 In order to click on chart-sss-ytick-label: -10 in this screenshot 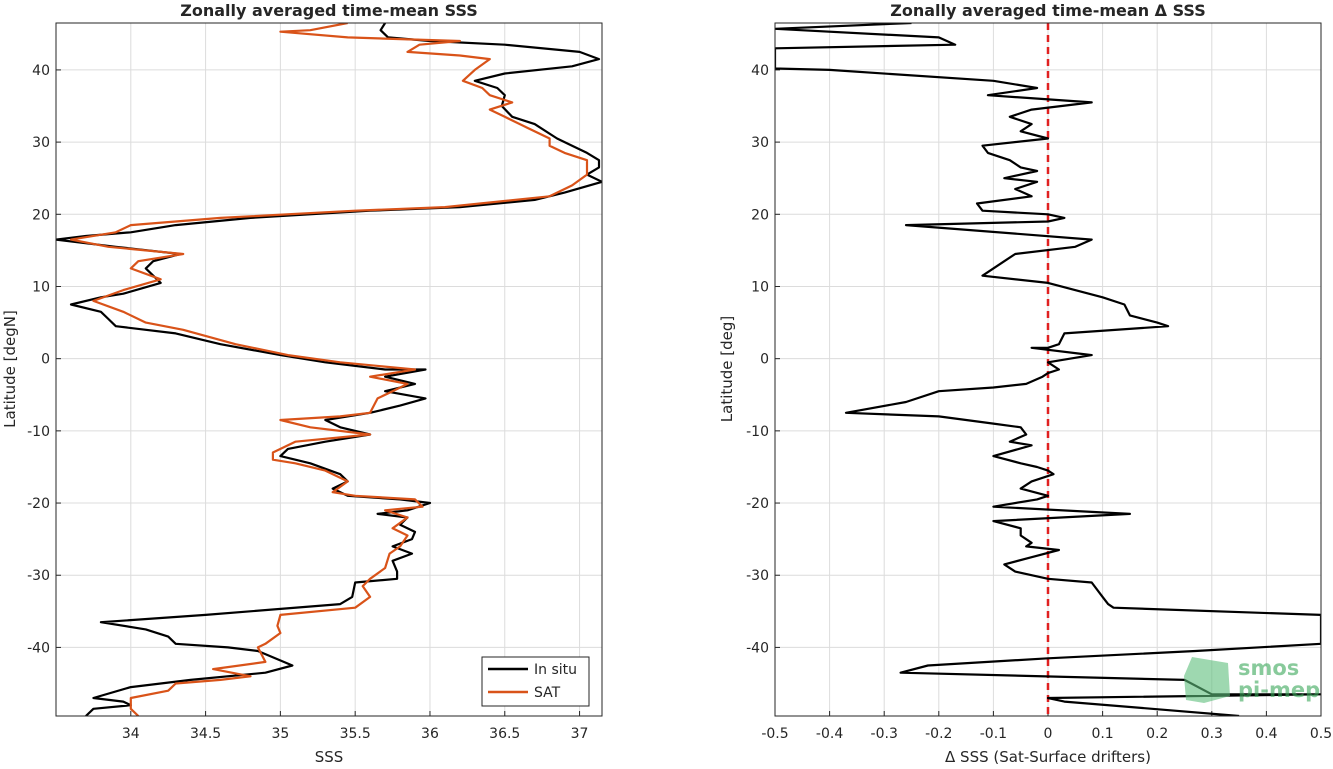, I will do `click(38, 432)`.